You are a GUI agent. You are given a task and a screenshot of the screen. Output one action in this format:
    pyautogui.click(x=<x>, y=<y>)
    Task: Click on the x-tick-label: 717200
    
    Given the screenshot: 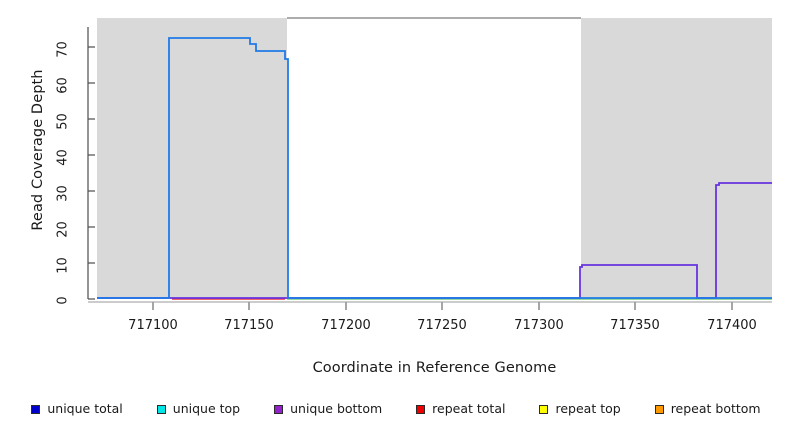 What is the action you would take?
    pyautogui.click(x=346, y=325)
    